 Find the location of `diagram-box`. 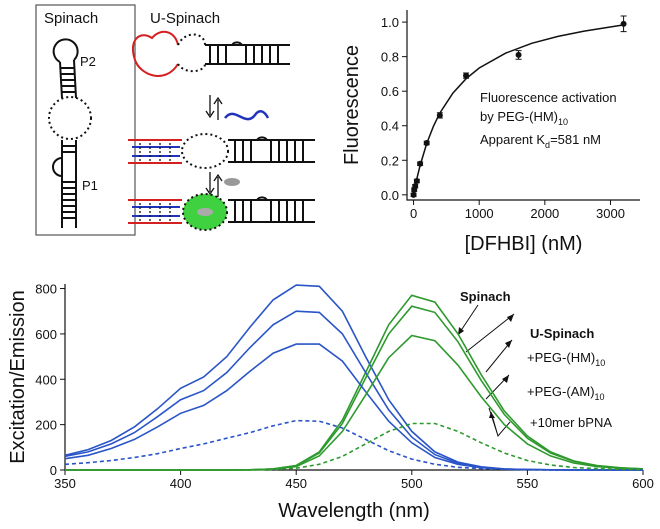

diagram-box is located at coordinates (85, 120).